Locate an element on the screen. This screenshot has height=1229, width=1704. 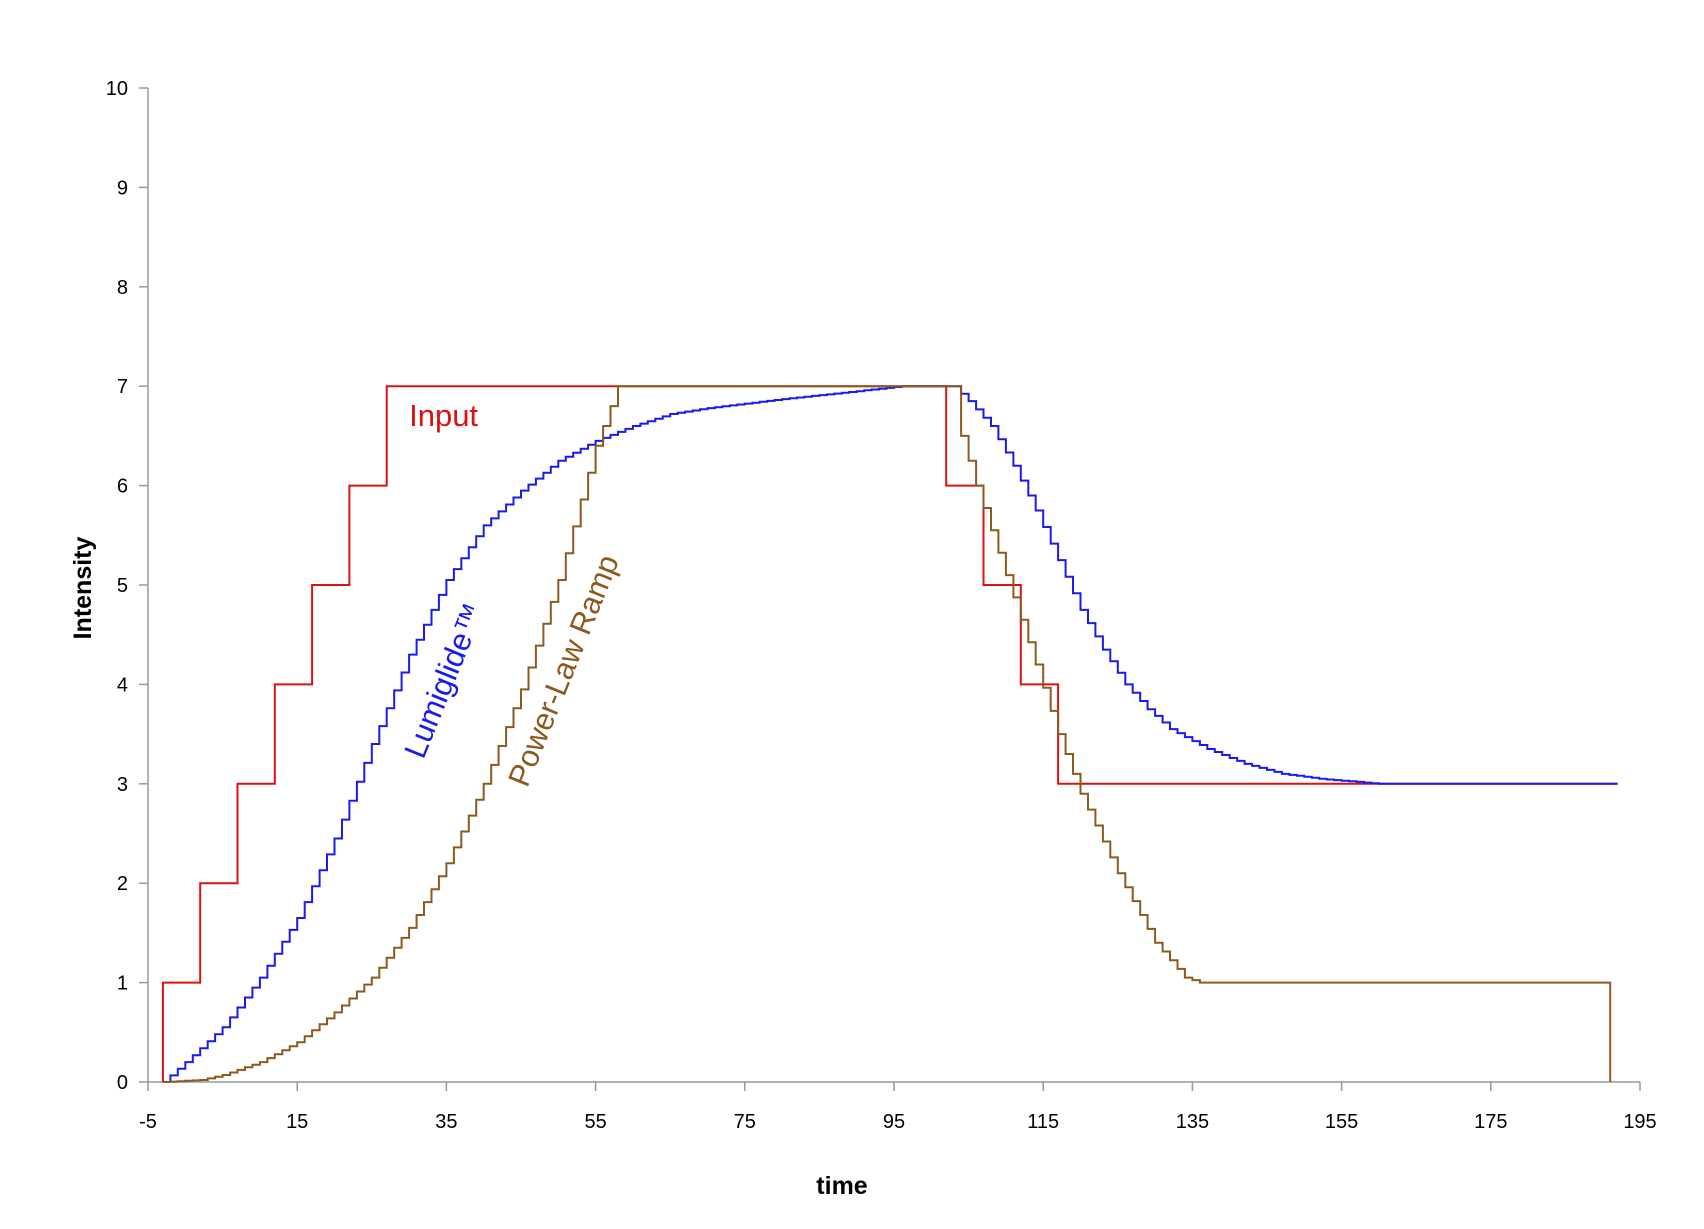
x-tick-label: 35 is located at coordinates (446, 1122).